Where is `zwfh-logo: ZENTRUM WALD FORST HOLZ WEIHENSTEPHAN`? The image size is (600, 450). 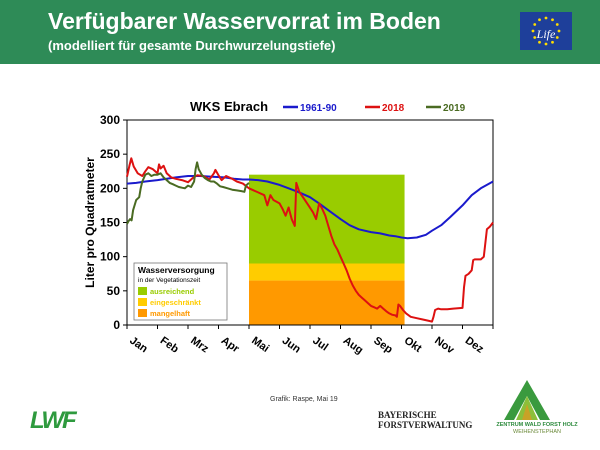
zwfh-logo: ZENTRUM WALD FORST HOLZ WEIHENSTEPHAN is located at coordinates (537, 429).